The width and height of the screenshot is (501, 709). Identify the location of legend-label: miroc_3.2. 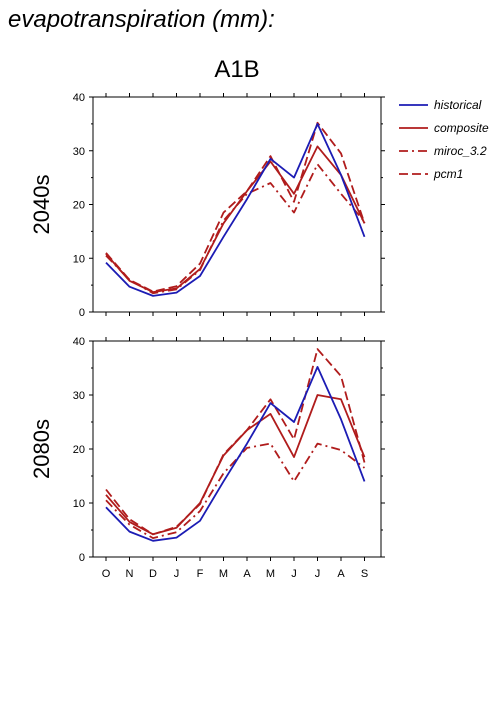
(460, 151).